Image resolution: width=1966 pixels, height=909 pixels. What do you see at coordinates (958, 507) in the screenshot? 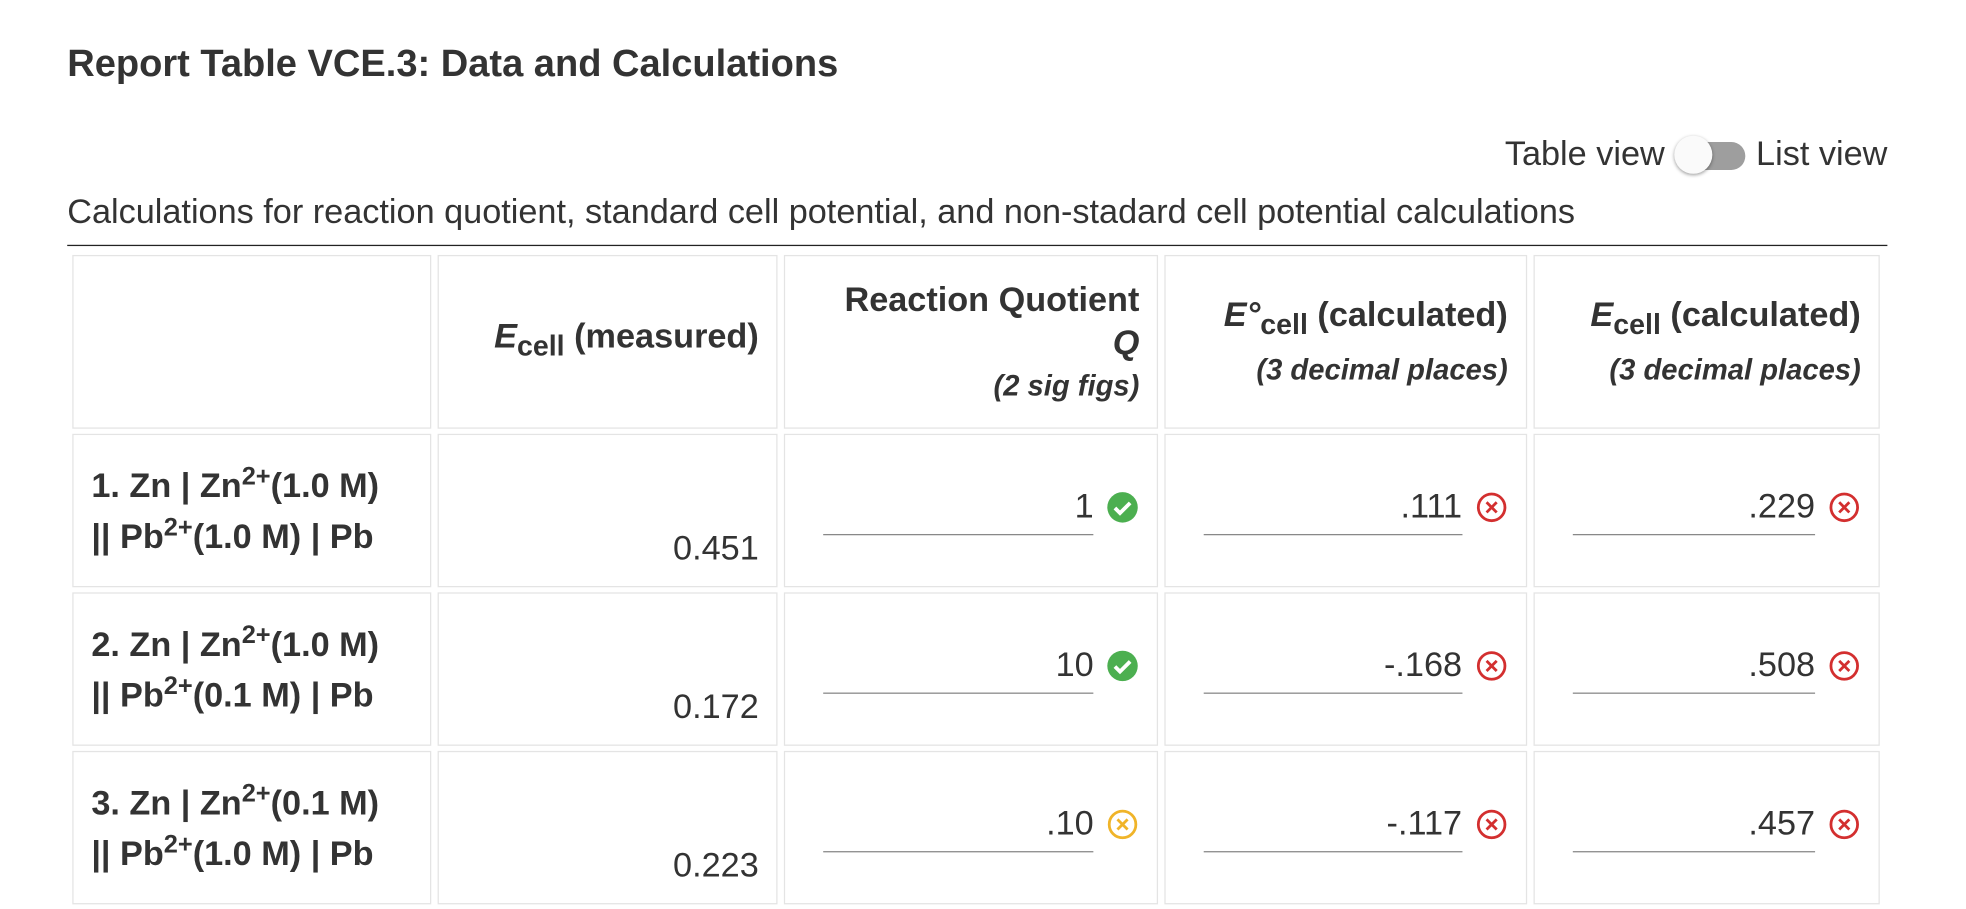
I see `answer-field: 1` at bounding box center [958, 507].